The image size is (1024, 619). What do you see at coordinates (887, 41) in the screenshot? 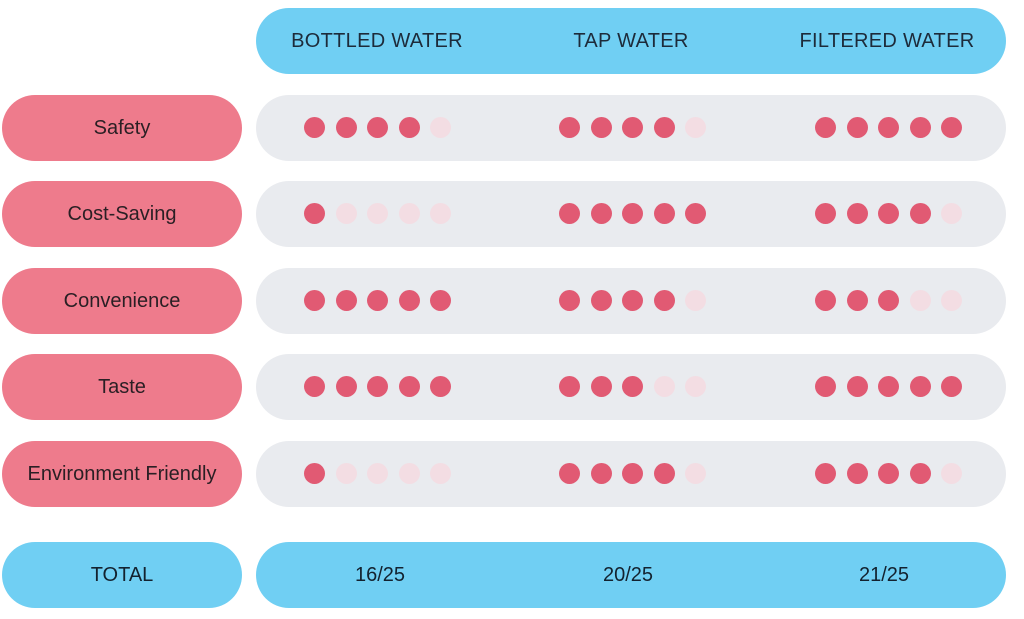
I see `column-header-filtered: FILTERED WATER` at bounding box center [887, 41].